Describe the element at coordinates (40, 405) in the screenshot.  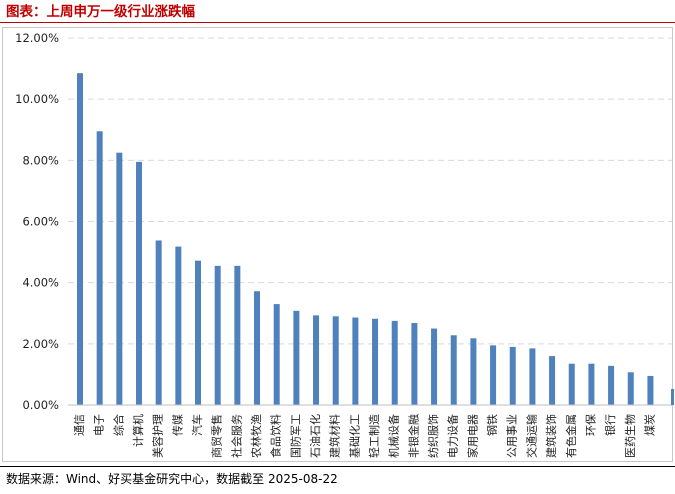
I see `y-tick-label: 0.00%` at that location.